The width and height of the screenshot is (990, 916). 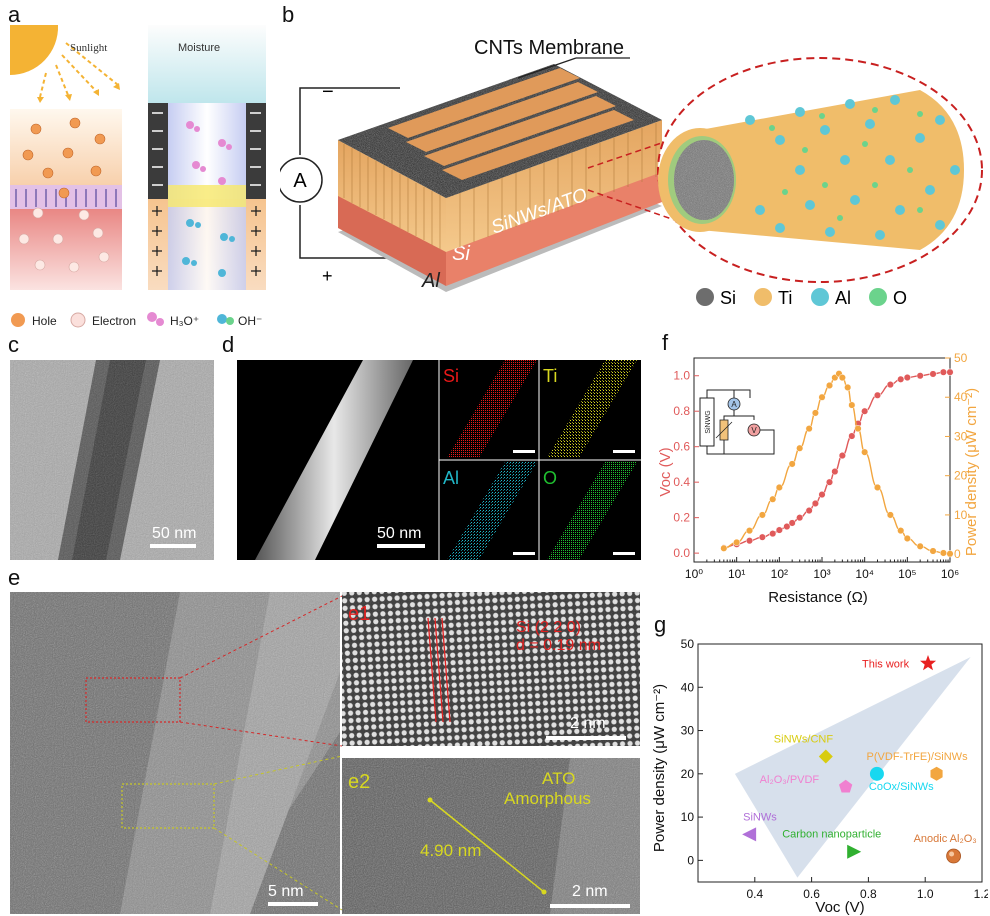 What do you see at coordinates (694, 574) in the screenshot?
I see `chart-f-xtick-label: 10⁰` at bounding box center [694, 574].